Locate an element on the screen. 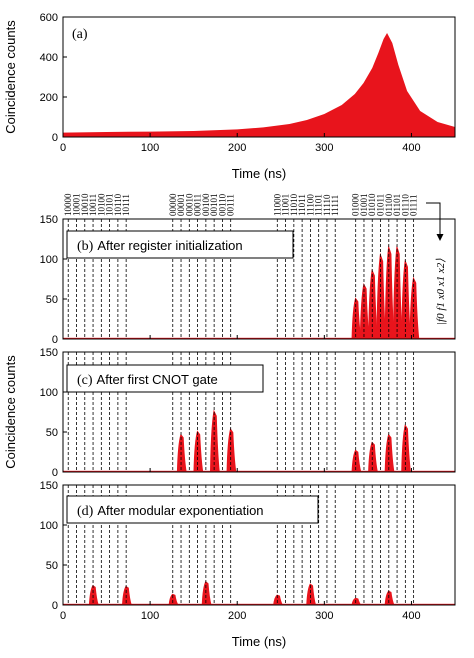 The width and height of the screenshot is (474, 658). panel-b-legend-box is located at coordinates (180, 244).